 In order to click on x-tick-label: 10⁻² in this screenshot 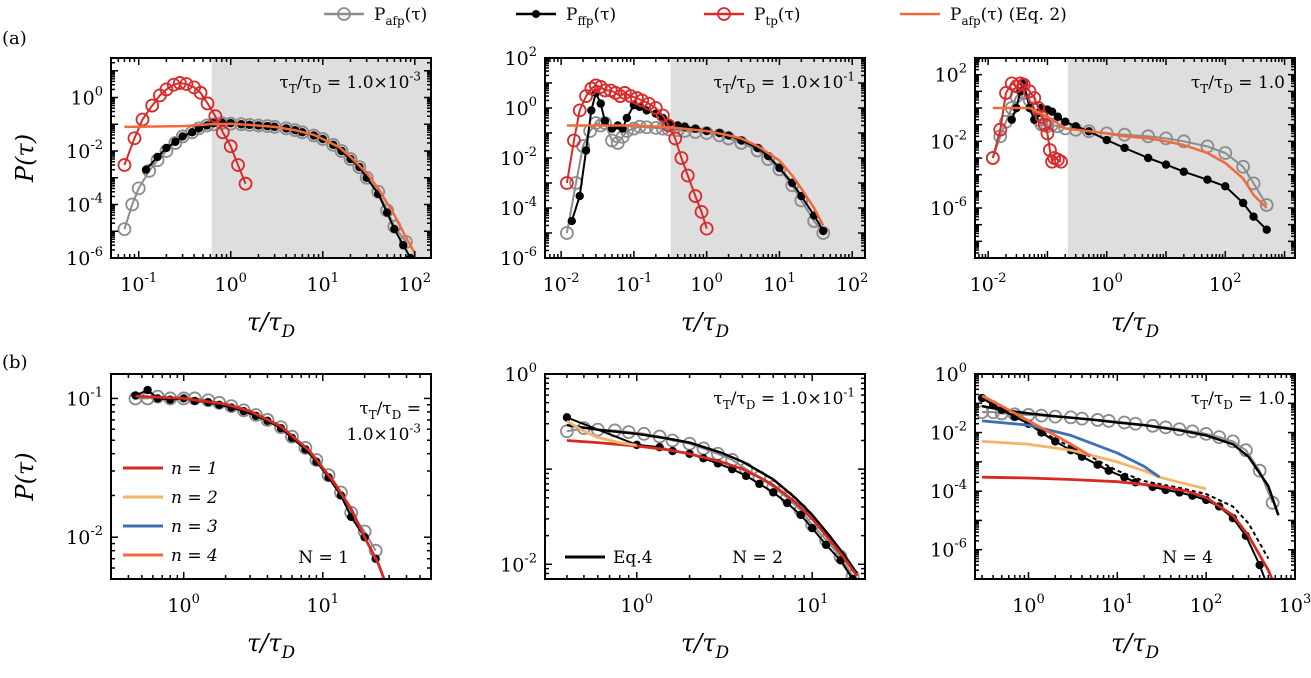, I will do `click(988, 283)`.